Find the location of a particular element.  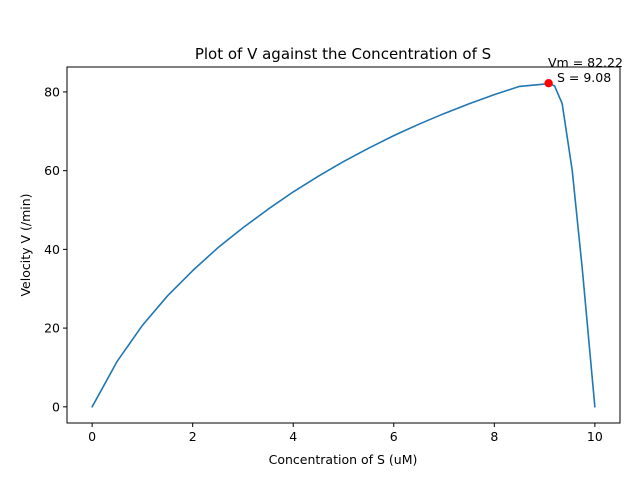

x-axis: 0 2 4 6 8 10 is located at coordinates (345, 433).